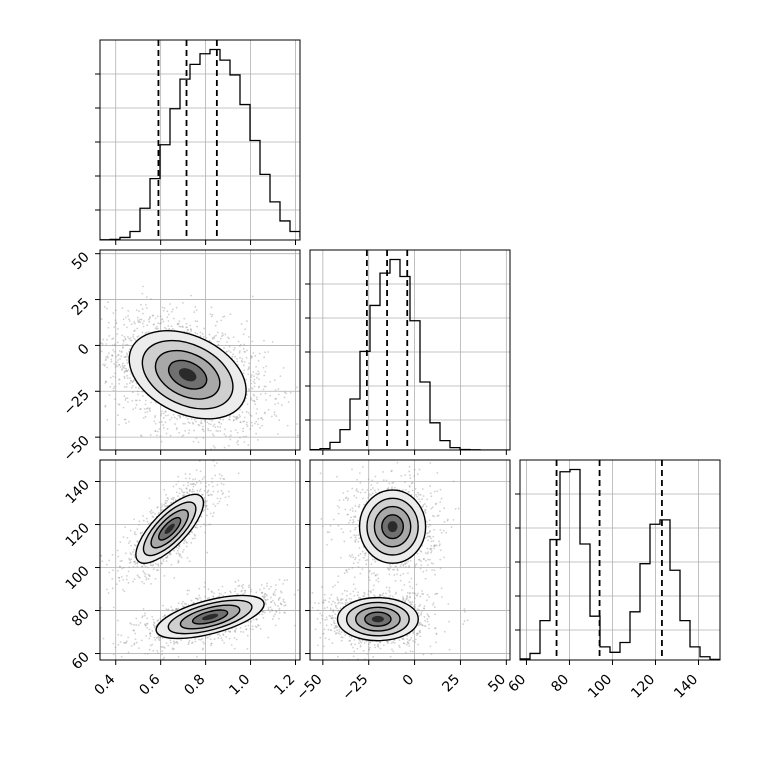 This screenshot has height=760, width=760. I want to click on histogram-panel-2: 60 80 100 120 140, so click(613, 580).